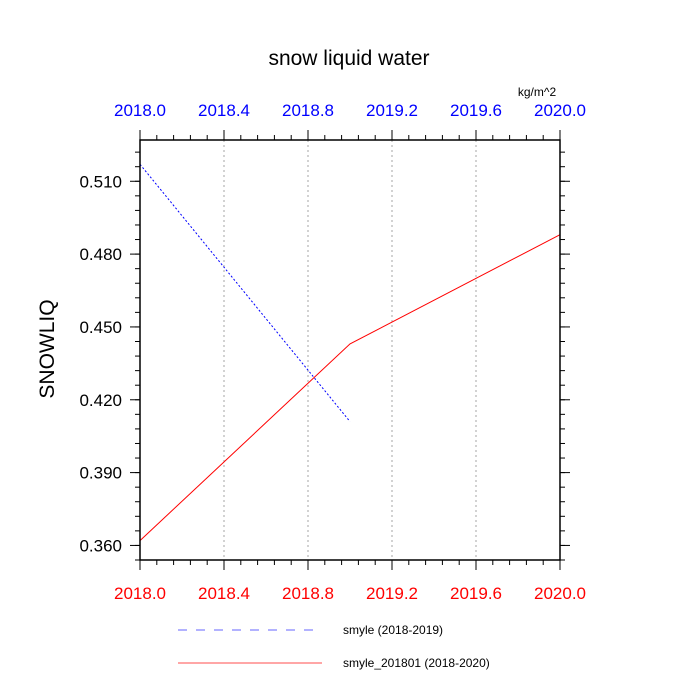 This screenshot has width=700, height=700. I want to click on y-tick-label: 0.360, so click(100, 545).